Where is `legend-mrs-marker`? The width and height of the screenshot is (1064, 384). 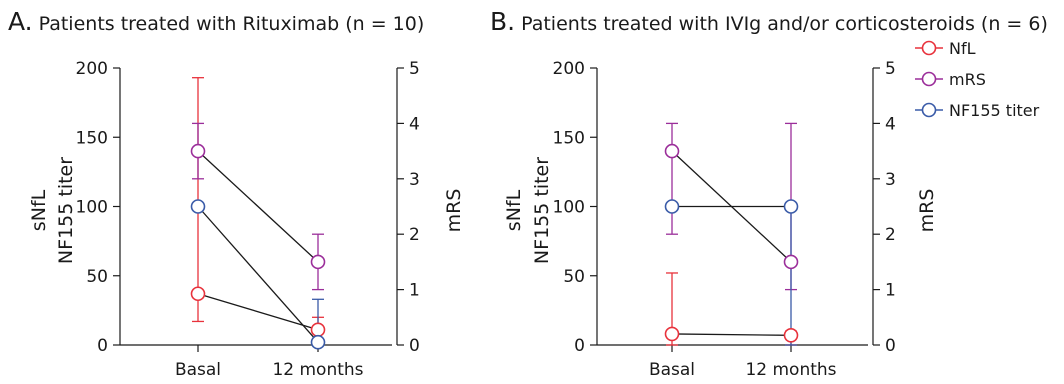
legend-mrs-marker is located at coordinates (929, 79).